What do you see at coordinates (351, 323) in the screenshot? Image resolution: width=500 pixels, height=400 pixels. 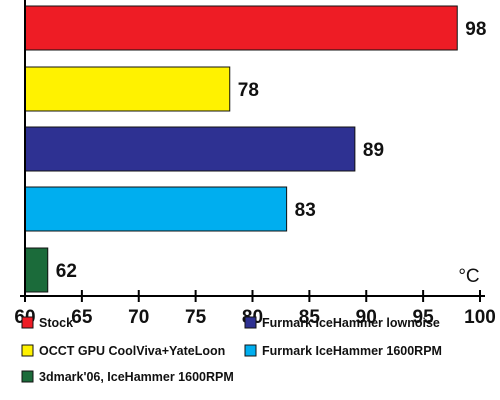 I see `legend-label-3: Furmark IceHammer lownoise` at bounding box center [351, 323].